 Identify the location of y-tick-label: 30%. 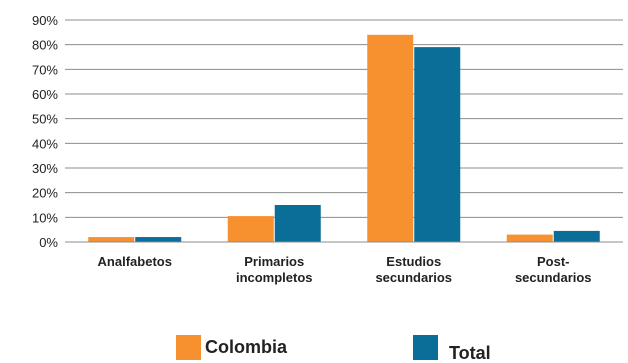
(45, 168).